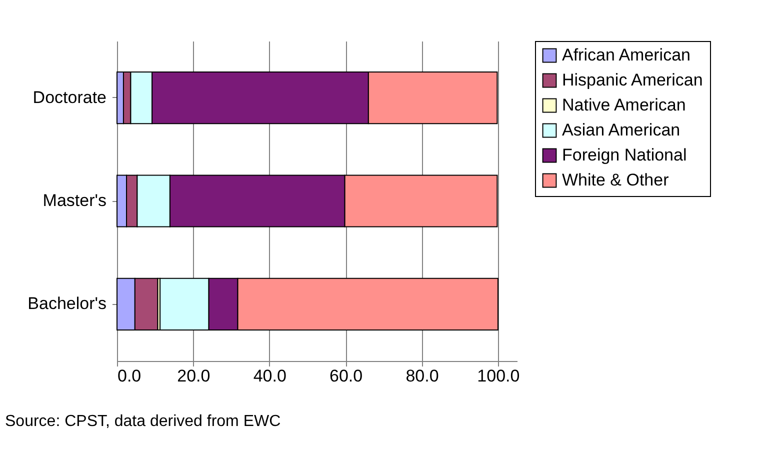 Image resolution: width=762 pixels, height=469 pixels. What do you see at coordinates (624, 155) in the screenshot?
I see `legend-label: Foreign National` at bounding box center [624, 155].